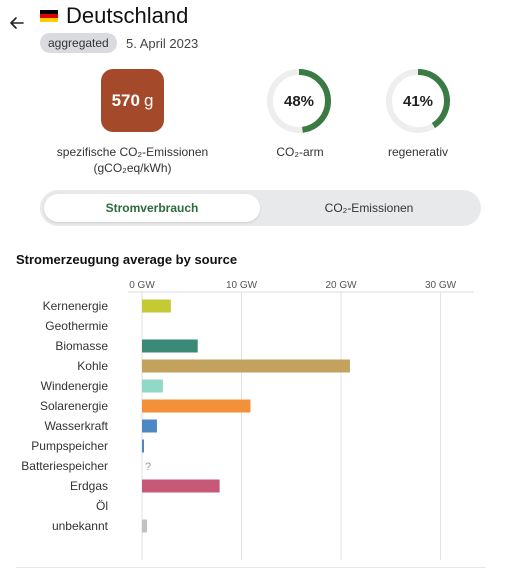  I want to click on category-label: Kohle, so click(92, 366).